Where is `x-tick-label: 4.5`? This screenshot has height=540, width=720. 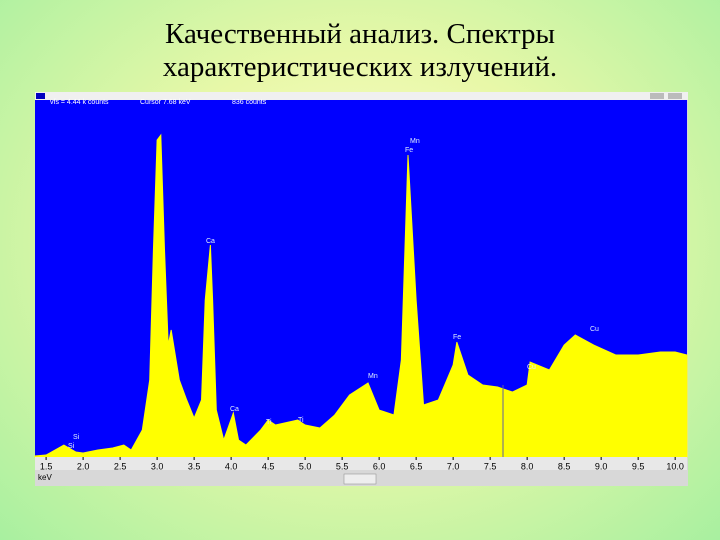 x-tick-label: 4.5 is located at coordinates (268, 466).